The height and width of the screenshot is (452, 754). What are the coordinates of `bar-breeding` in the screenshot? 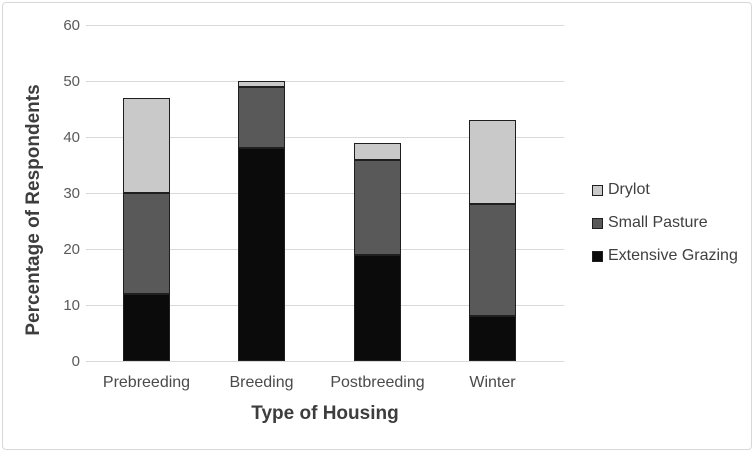 It's located at (261, 221).